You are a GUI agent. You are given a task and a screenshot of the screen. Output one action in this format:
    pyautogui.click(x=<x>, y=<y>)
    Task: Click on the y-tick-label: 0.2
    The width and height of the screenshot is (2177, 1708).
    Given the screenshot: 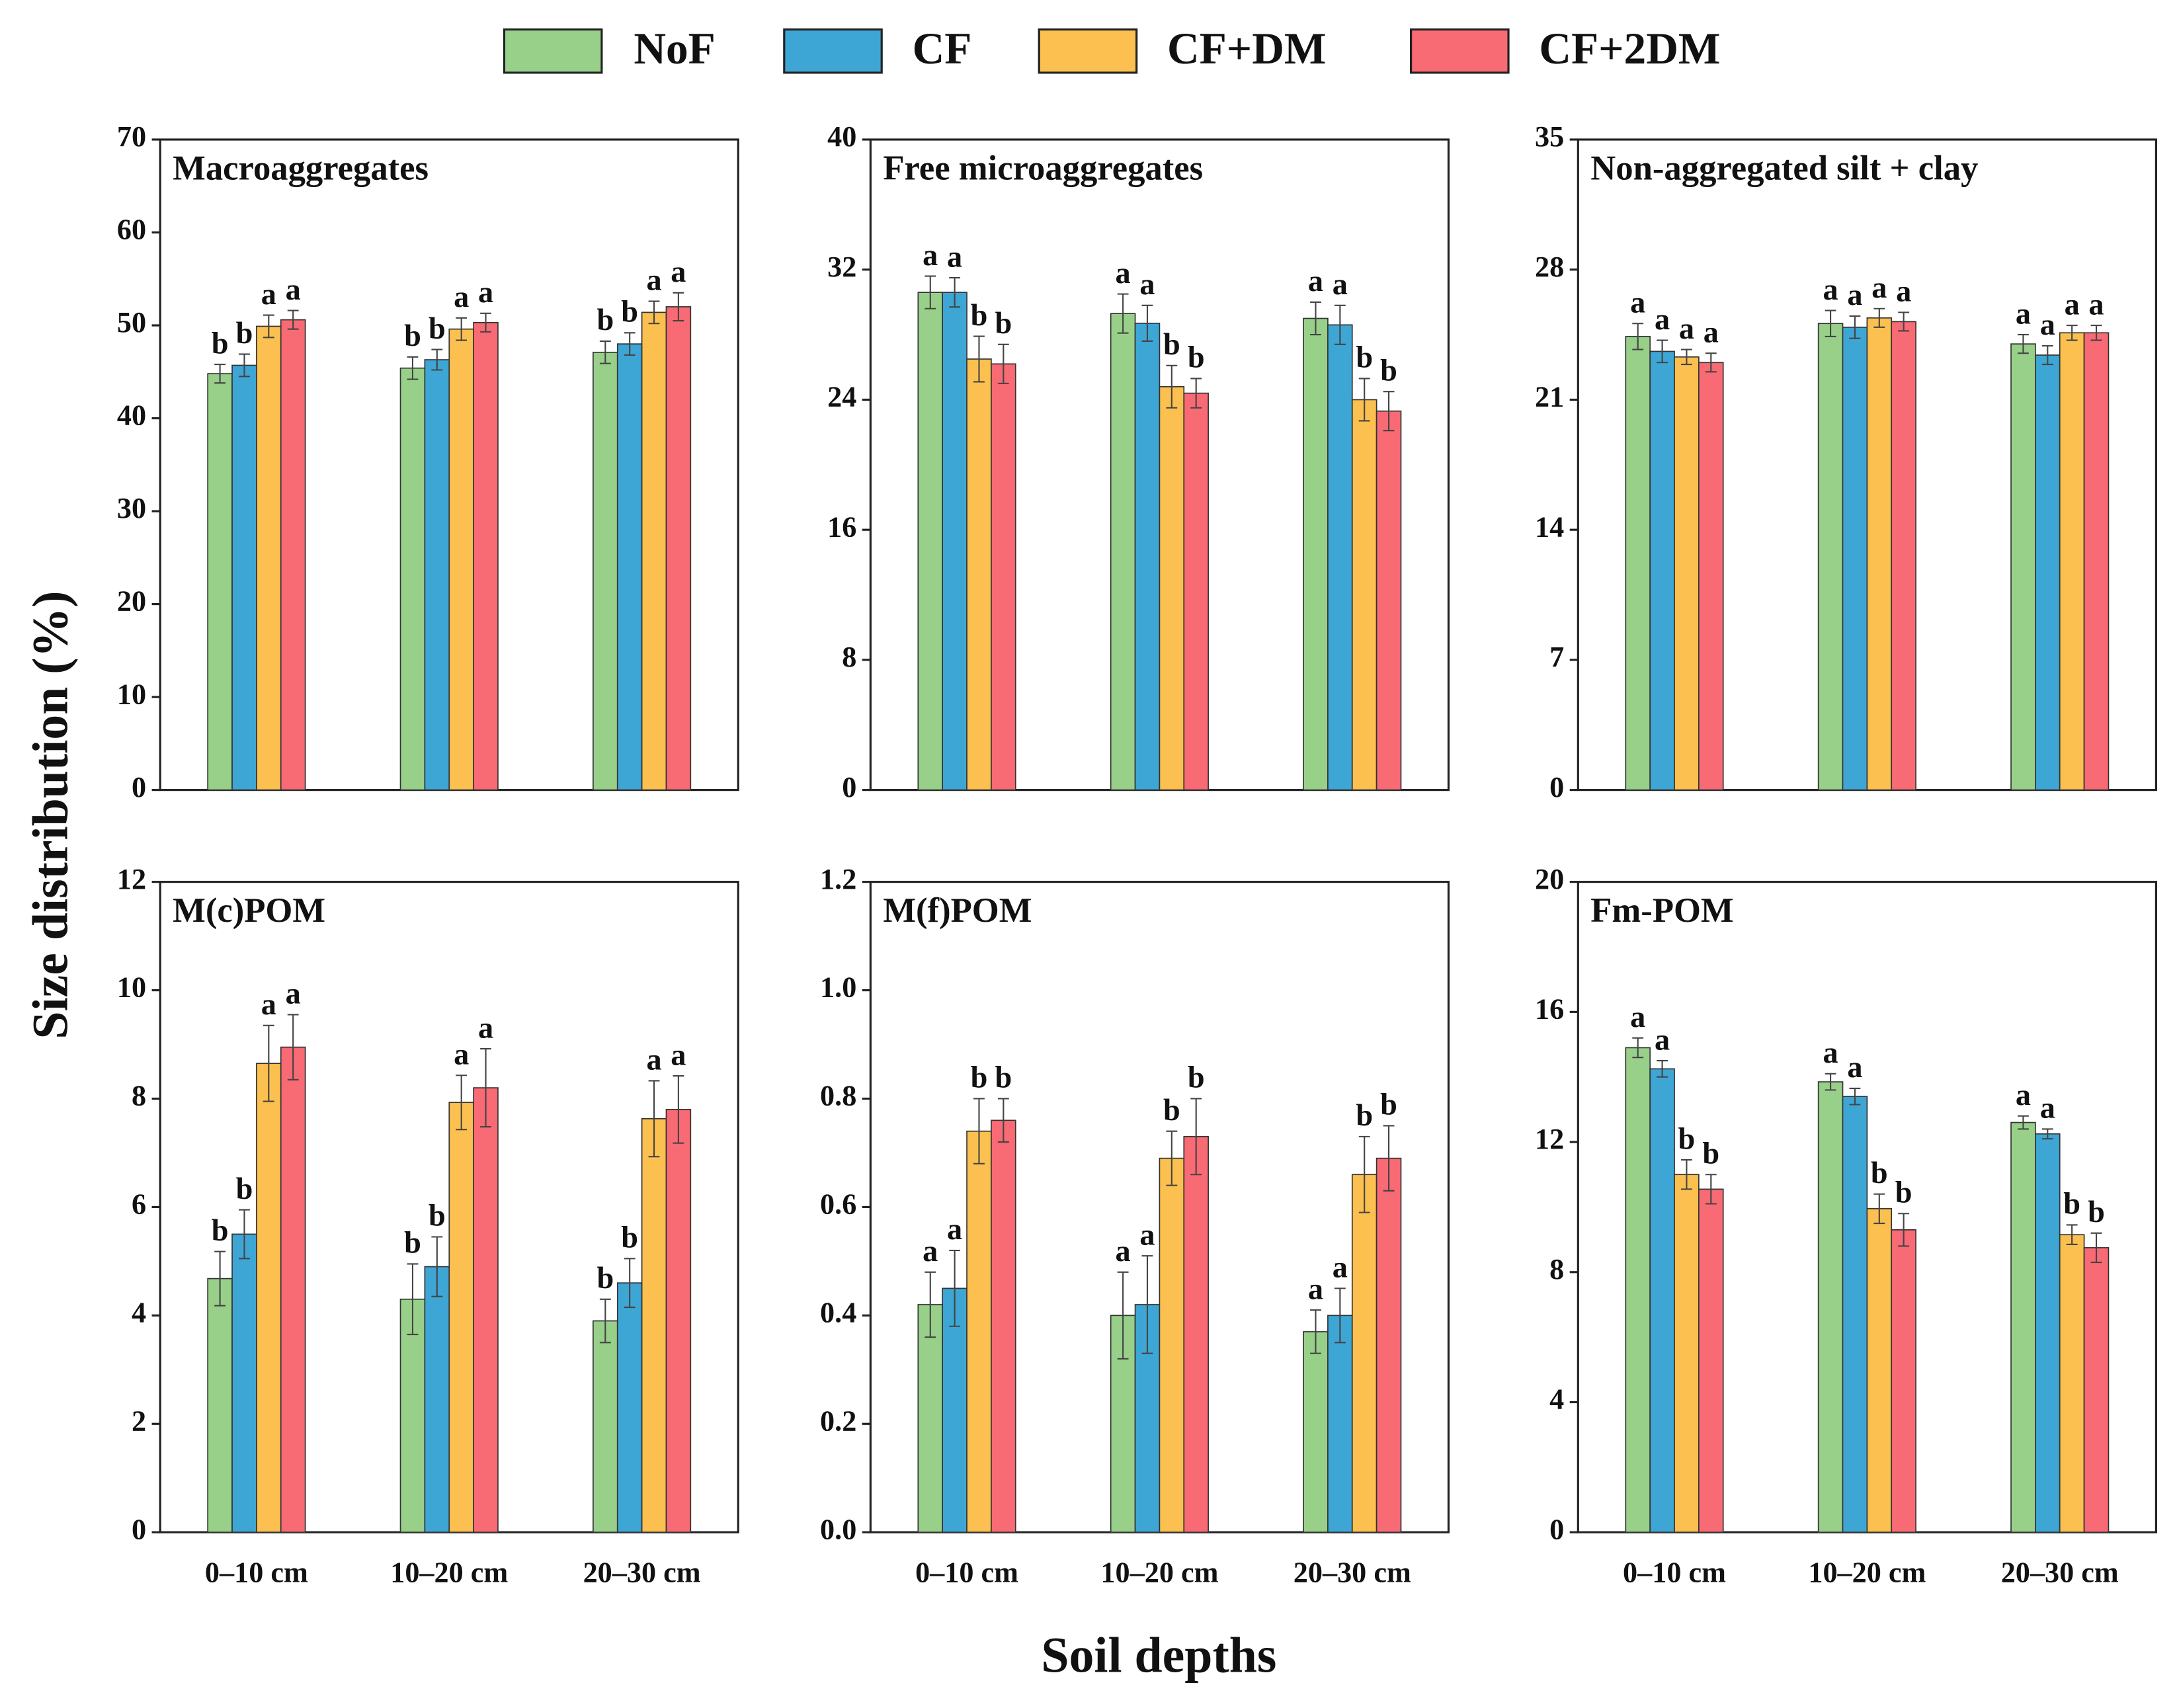 What is the action you would take?
    pyautogui.click(x=838, y=1421)
    